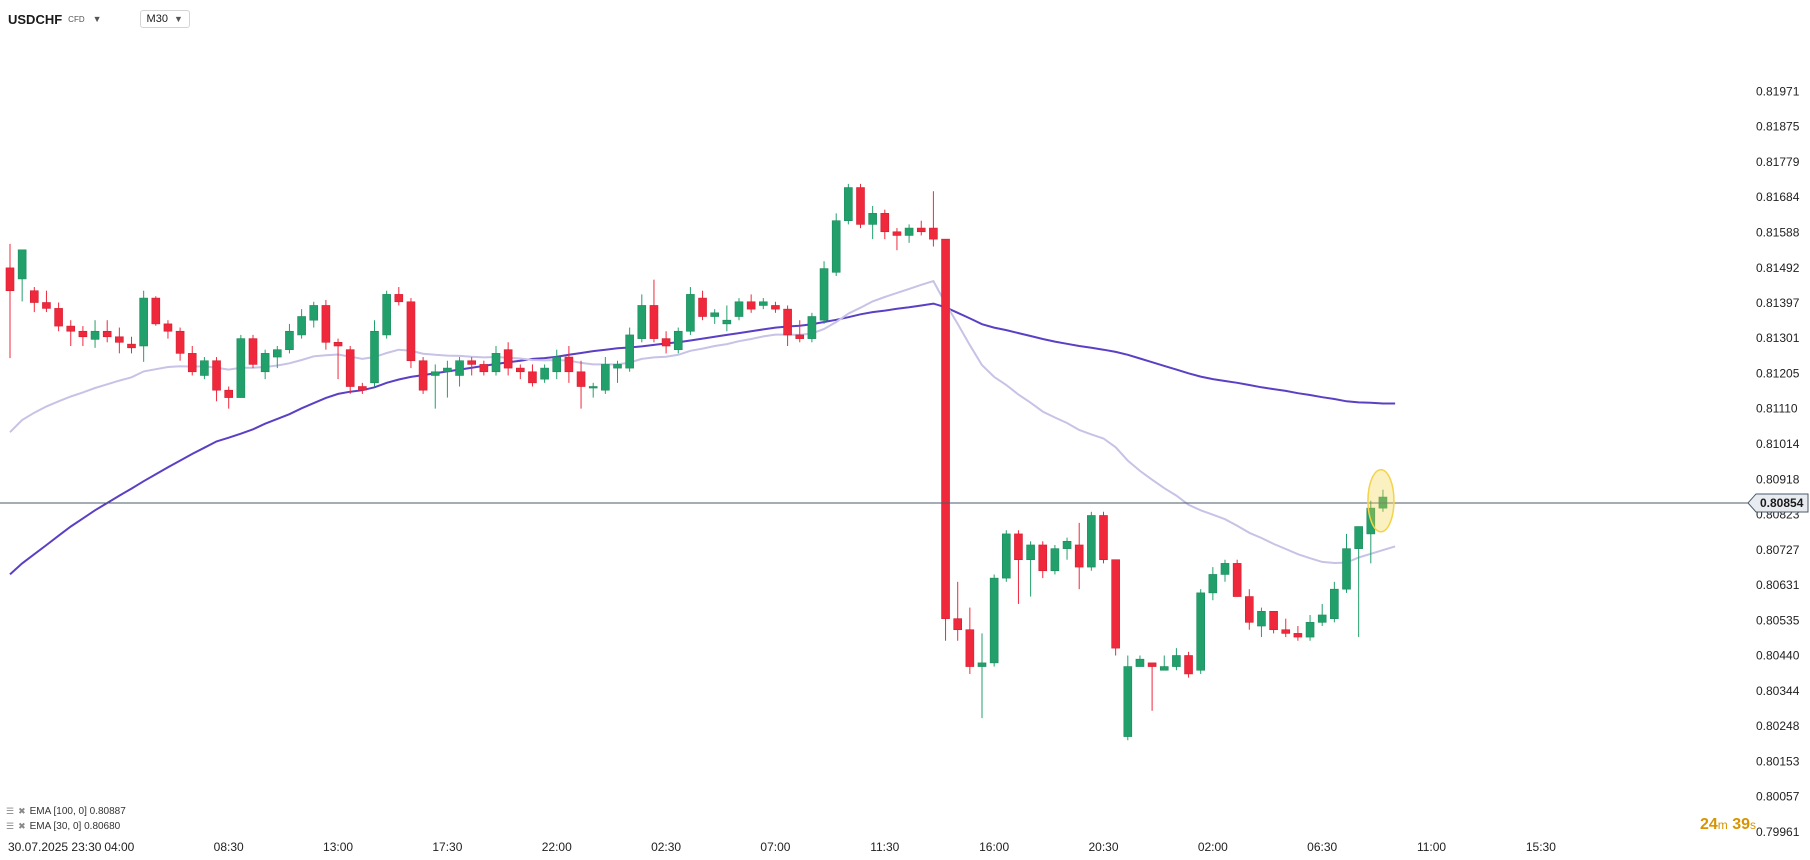 Image resolution: width=1810 pixels, height=860 pixels. Describe the element at coordinates (164, 19) in the screenshot. I see `timeframe-selector: M30 ▼` at that location.